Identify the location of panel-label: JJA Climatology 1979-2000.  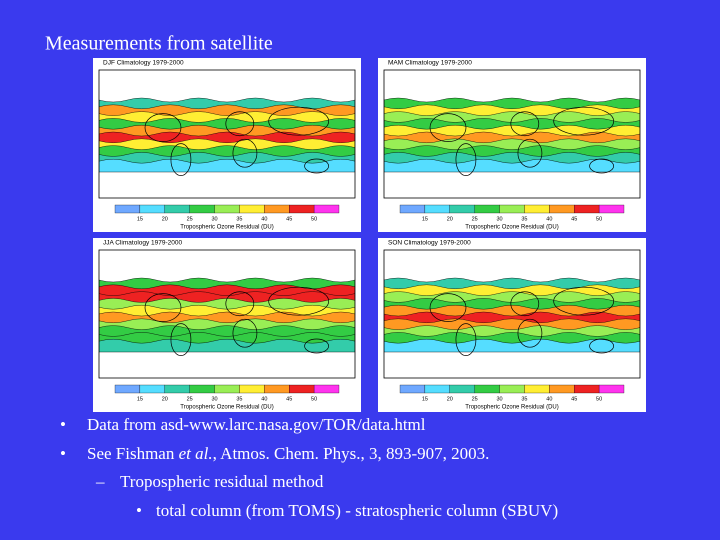
(143, 243).